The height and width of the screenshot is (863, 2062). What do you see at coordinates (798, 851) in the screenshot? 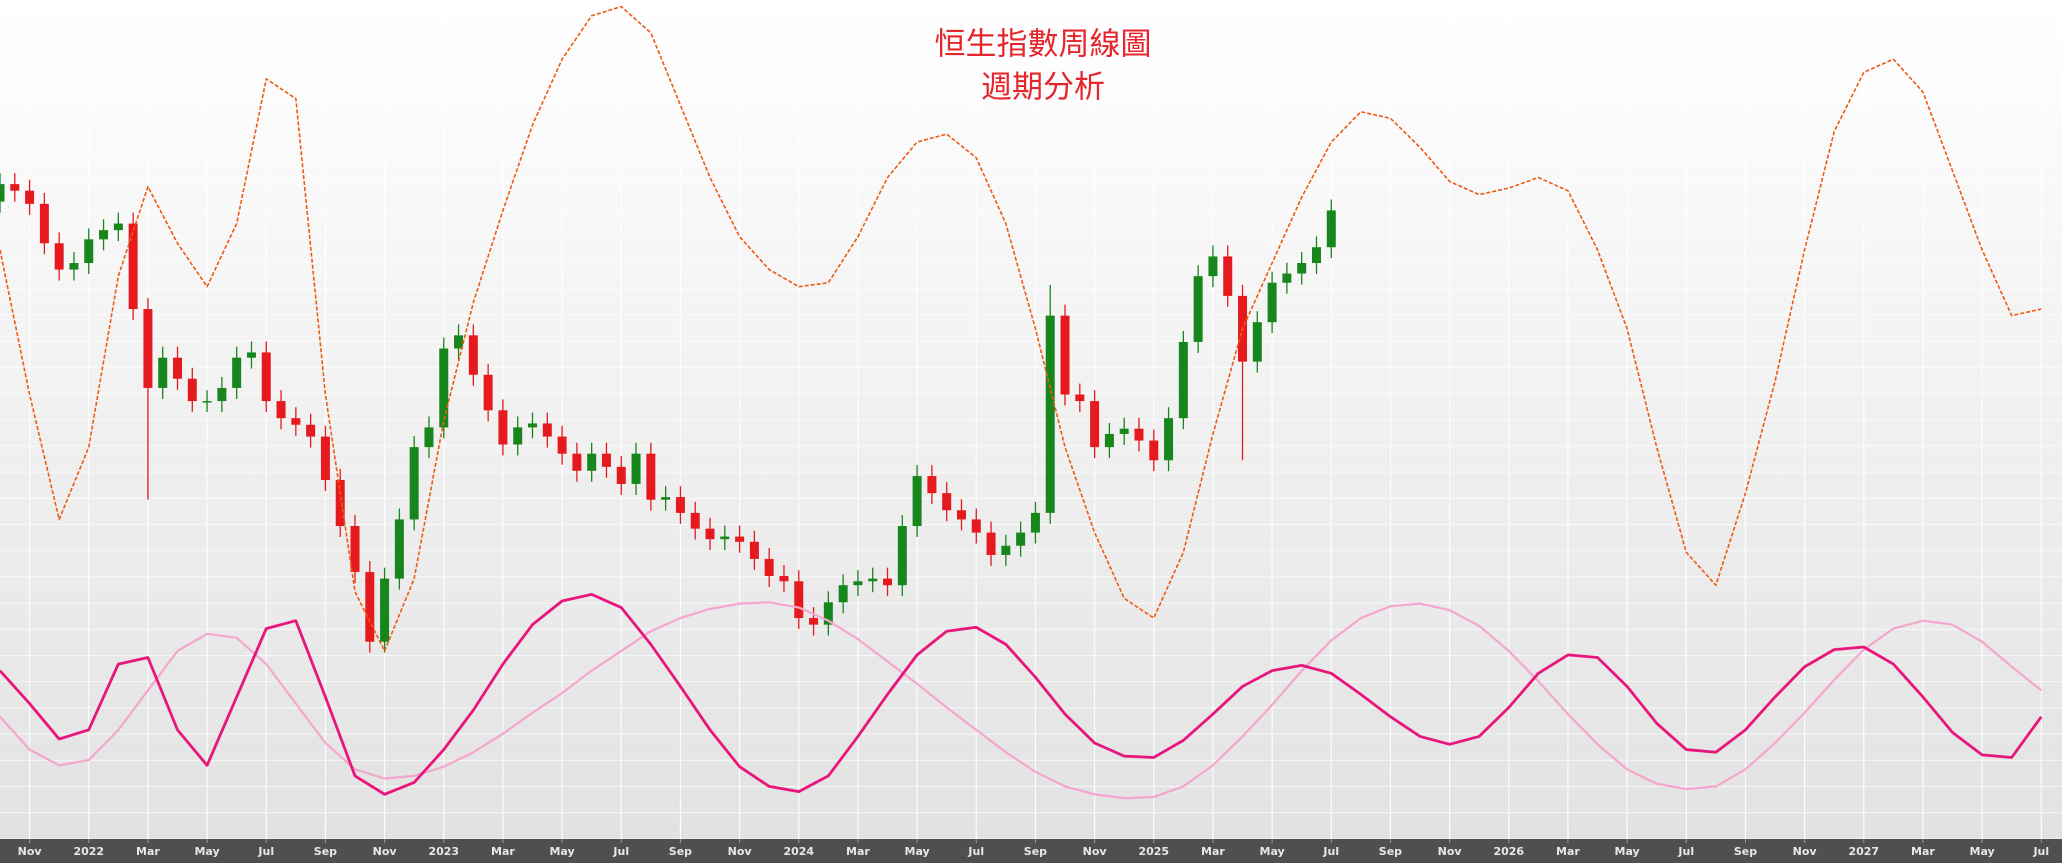
I see `x-tick-label: 2024` at bounding box center [798, 851].